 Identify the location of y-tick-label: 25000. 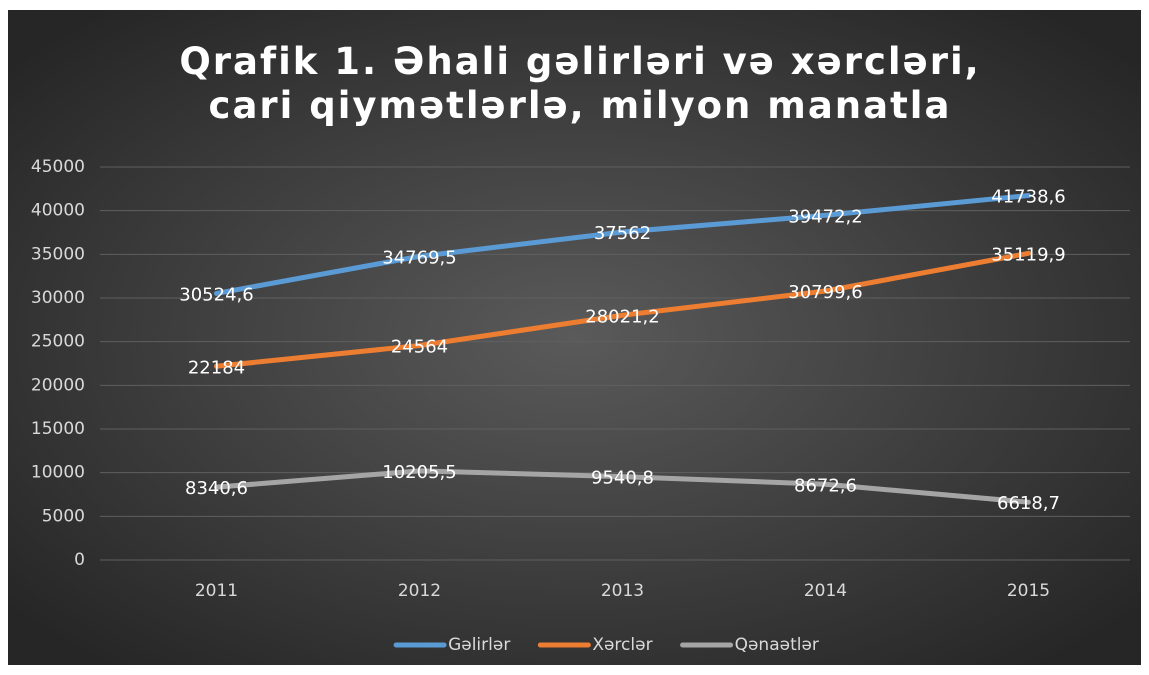
(58, 342).